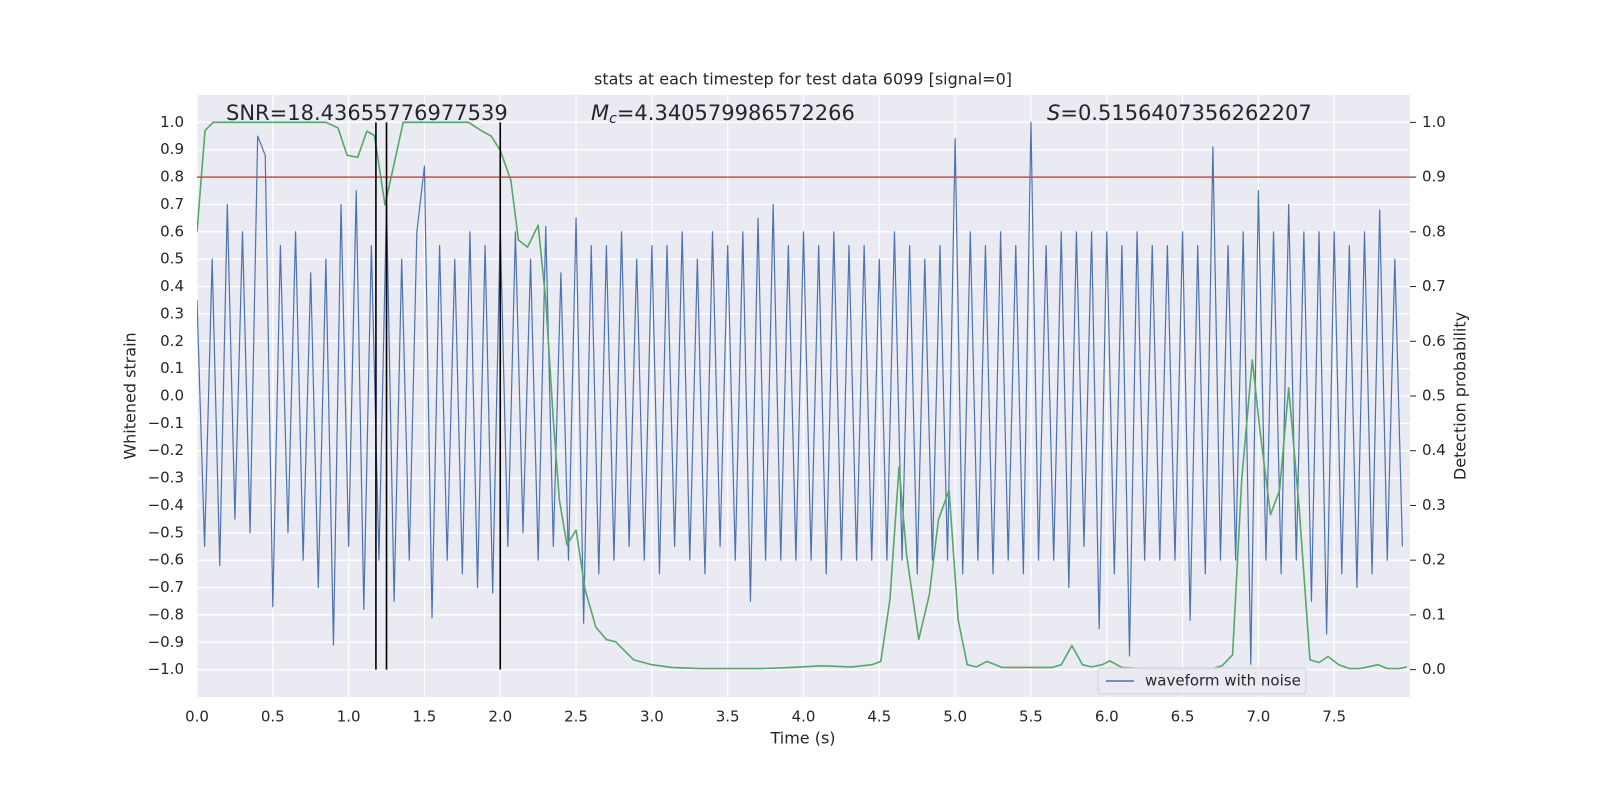 This screenshot has width=1600, height=800. What do you see at coordinates (1185, 113) in the screenshot?
I see `annotation-part: =0.5156407356262207` at bounding box center [1185, 113].